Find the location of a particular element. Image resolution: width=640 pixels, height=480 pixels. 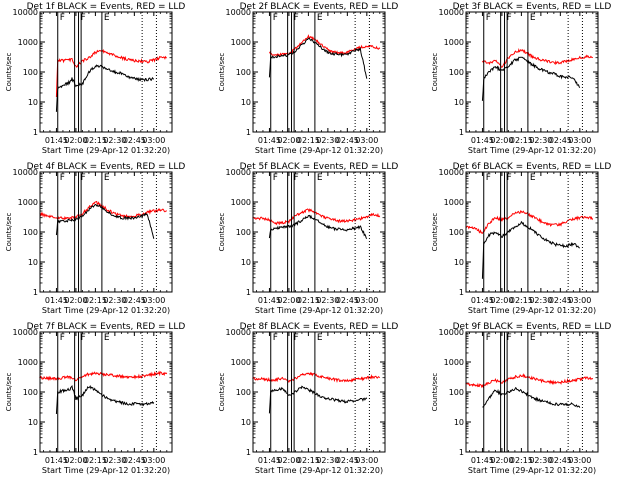

panel-title: Det 7f BLACK = Events, RED = LLD is located at coordinates (106, 327).